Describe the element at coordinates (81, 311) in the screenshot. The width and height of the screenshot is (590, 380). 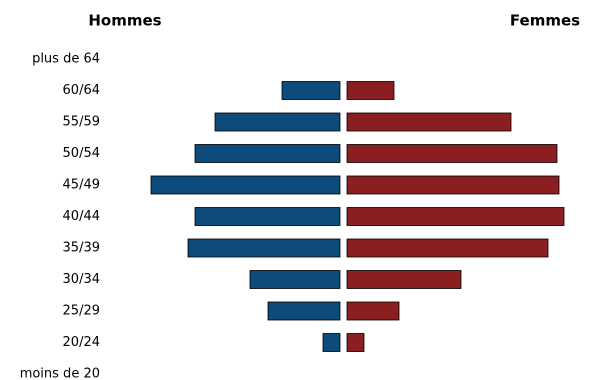
I see `category-label: 25/29` at that location.